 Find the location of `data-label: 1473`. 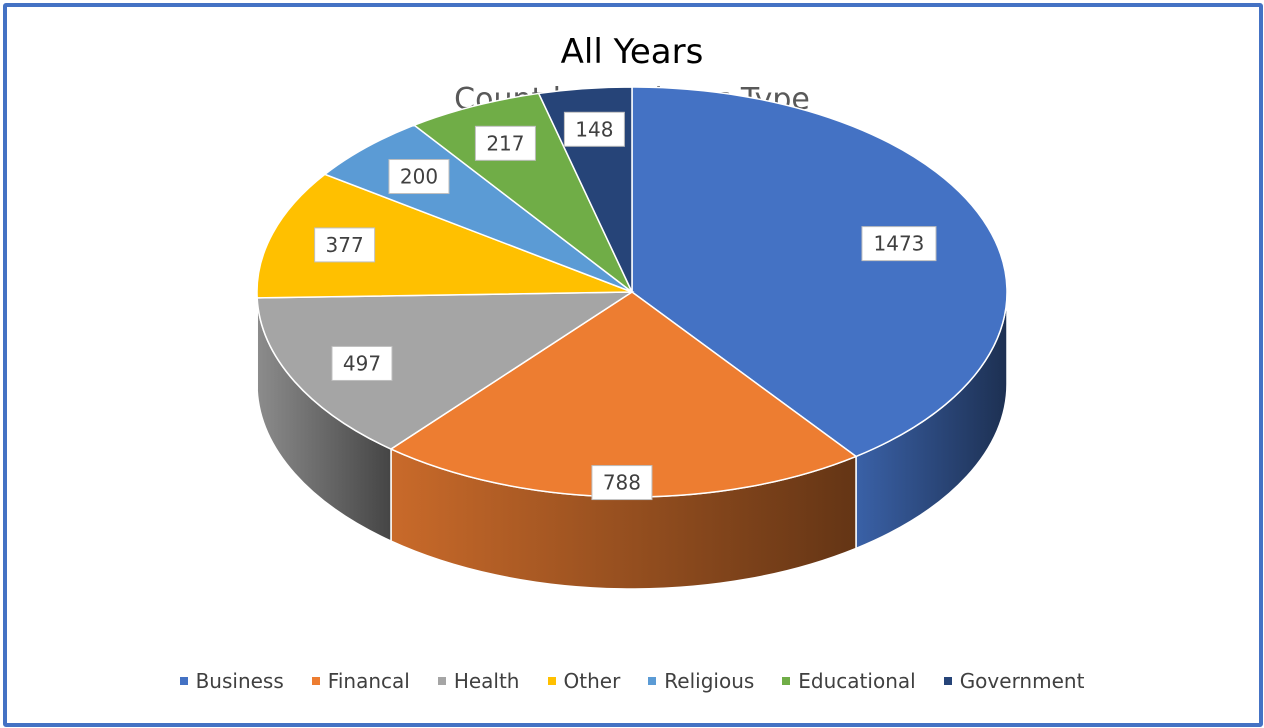

data-label: 1473 is located at coordinates (899, 244).